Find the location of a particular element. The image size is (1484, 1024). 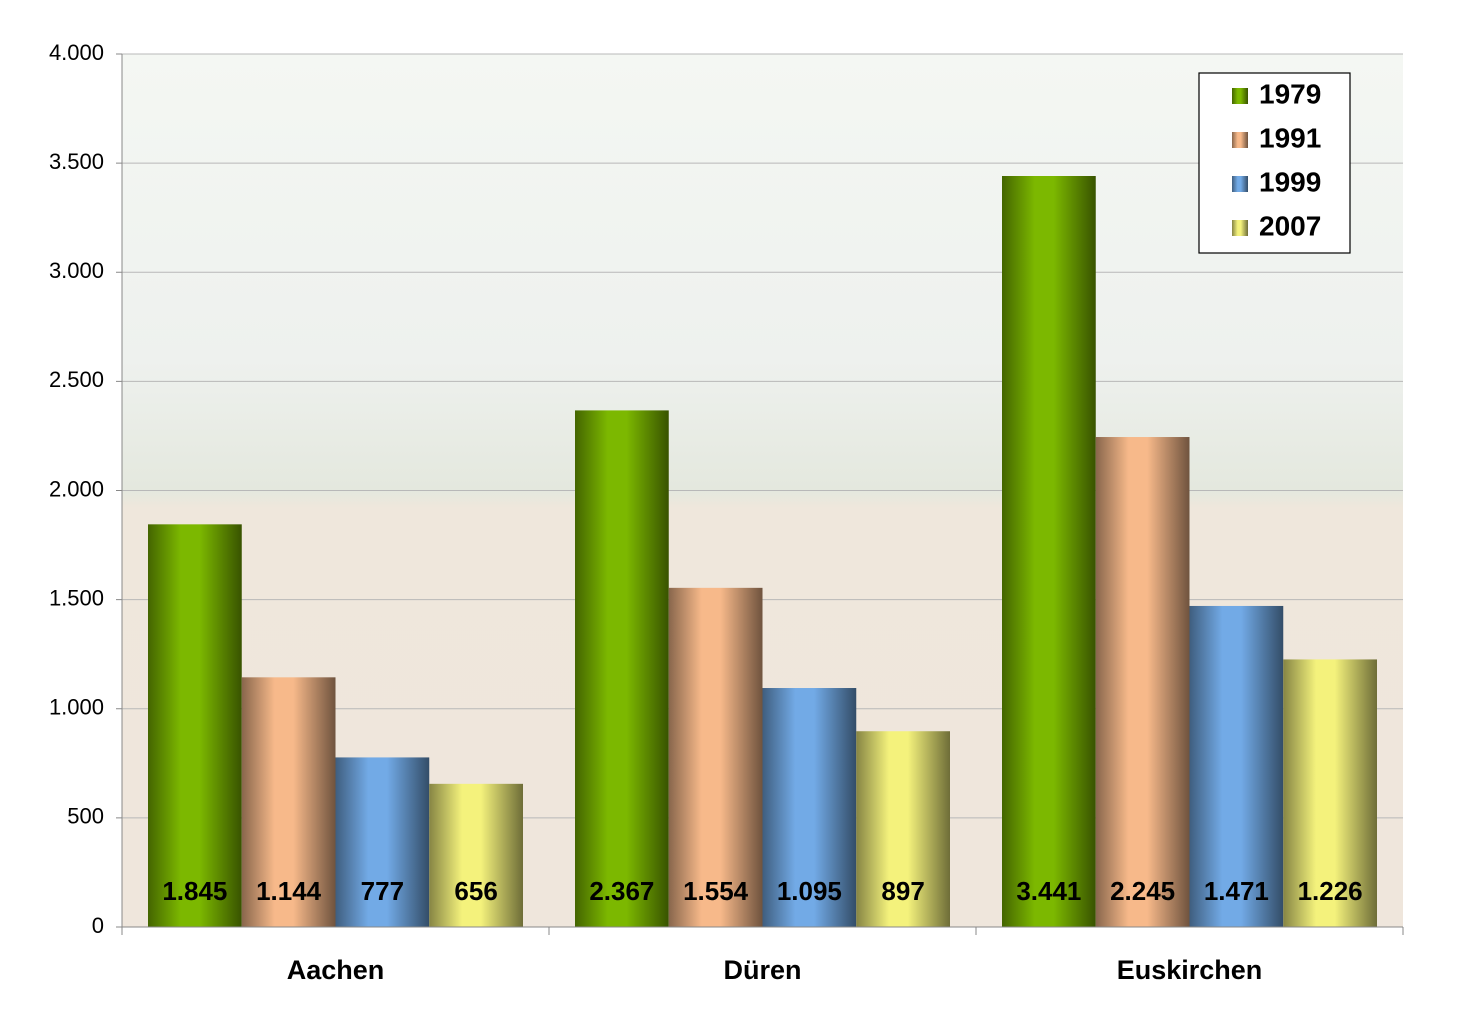

legend is located at coordinates (1274, 163).